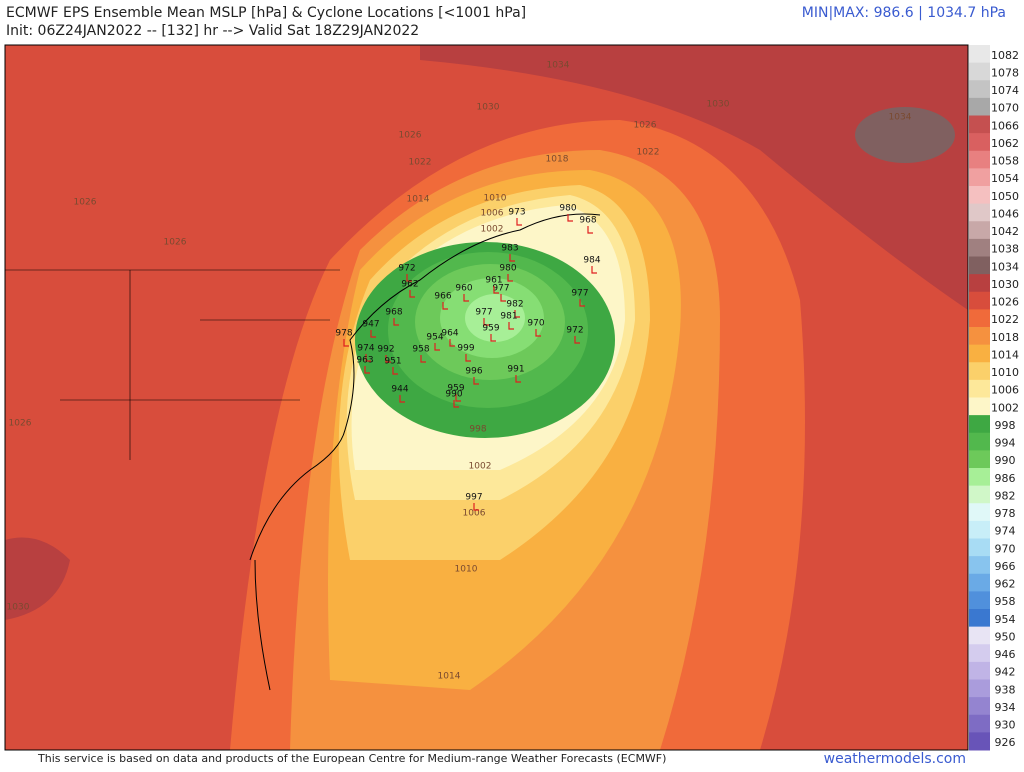 This screenshot has height=772, width=1024. Describe the element at coordinates (409, 285) in the screenshot. I see `cyclone-pressure: 962` at that location.